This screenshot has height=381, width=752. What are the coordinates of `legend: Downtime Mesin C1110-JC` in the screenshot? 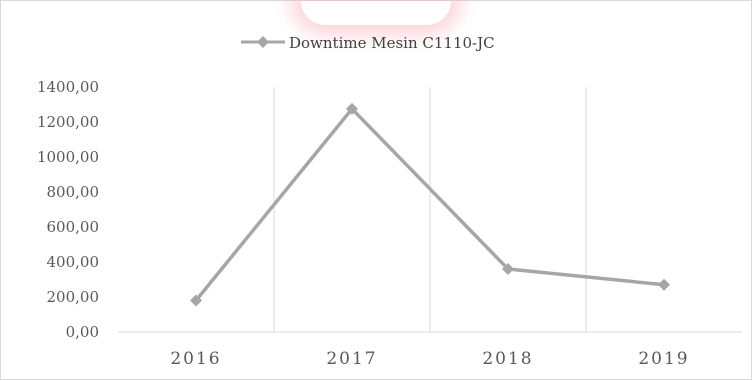 It's located at (368, 43).